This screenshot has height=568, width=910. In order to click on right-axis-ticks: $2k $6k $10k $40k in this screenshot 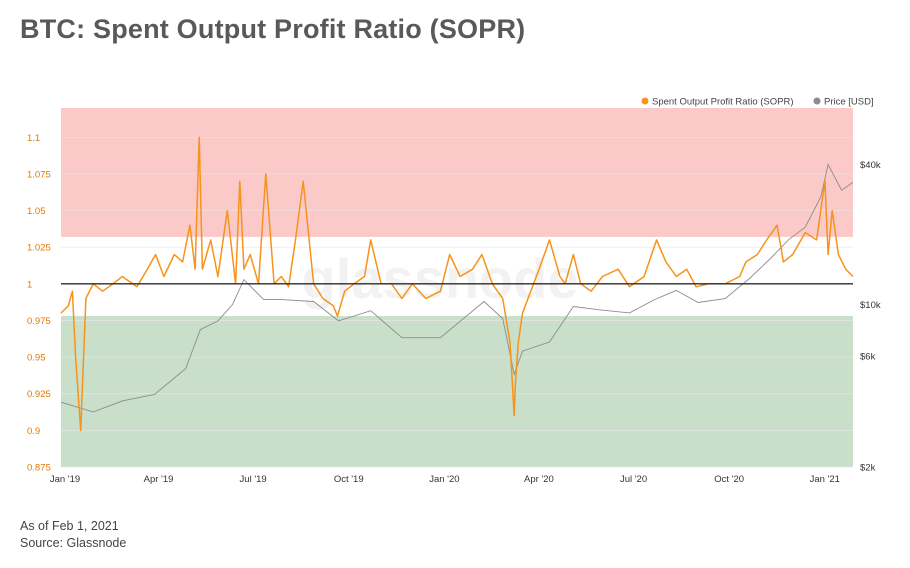, I will do `click(870, 316)`.